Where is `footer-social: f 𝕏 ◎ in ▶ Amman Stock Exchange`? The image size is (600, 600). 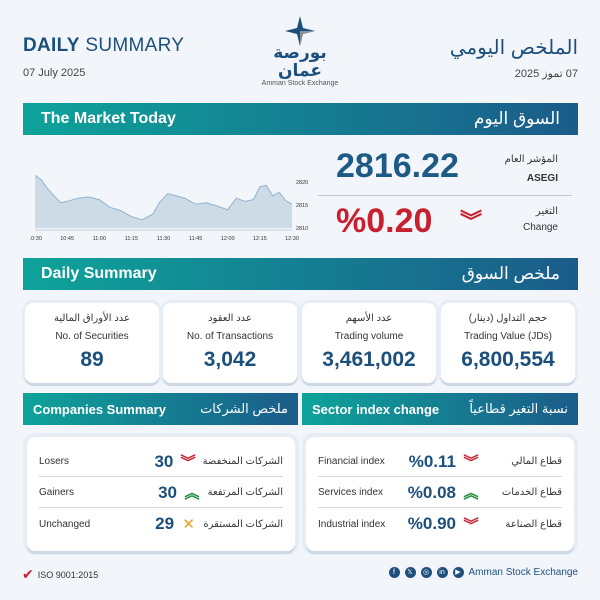
footer-social: f 𝕏 ◎ in ▶ Amman Stock Exchange is located at coordinates (483, 572).